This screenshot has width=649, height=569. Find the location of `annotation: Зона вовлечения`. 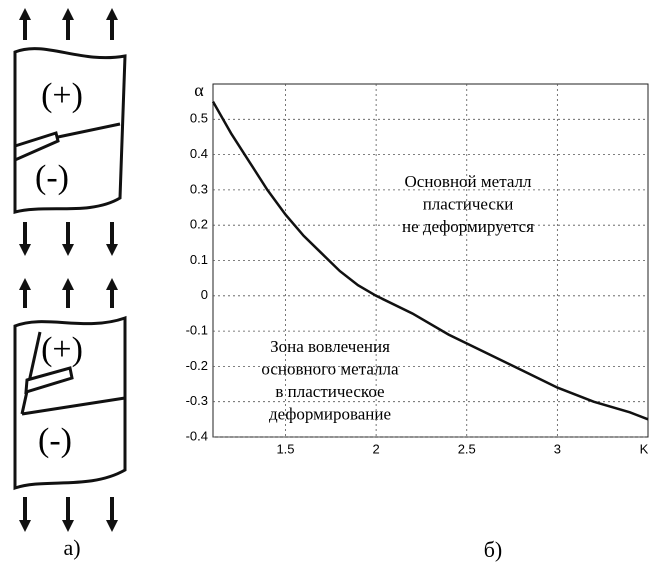

annotation: Зона вовлечения is located at coordinates (330, 346).